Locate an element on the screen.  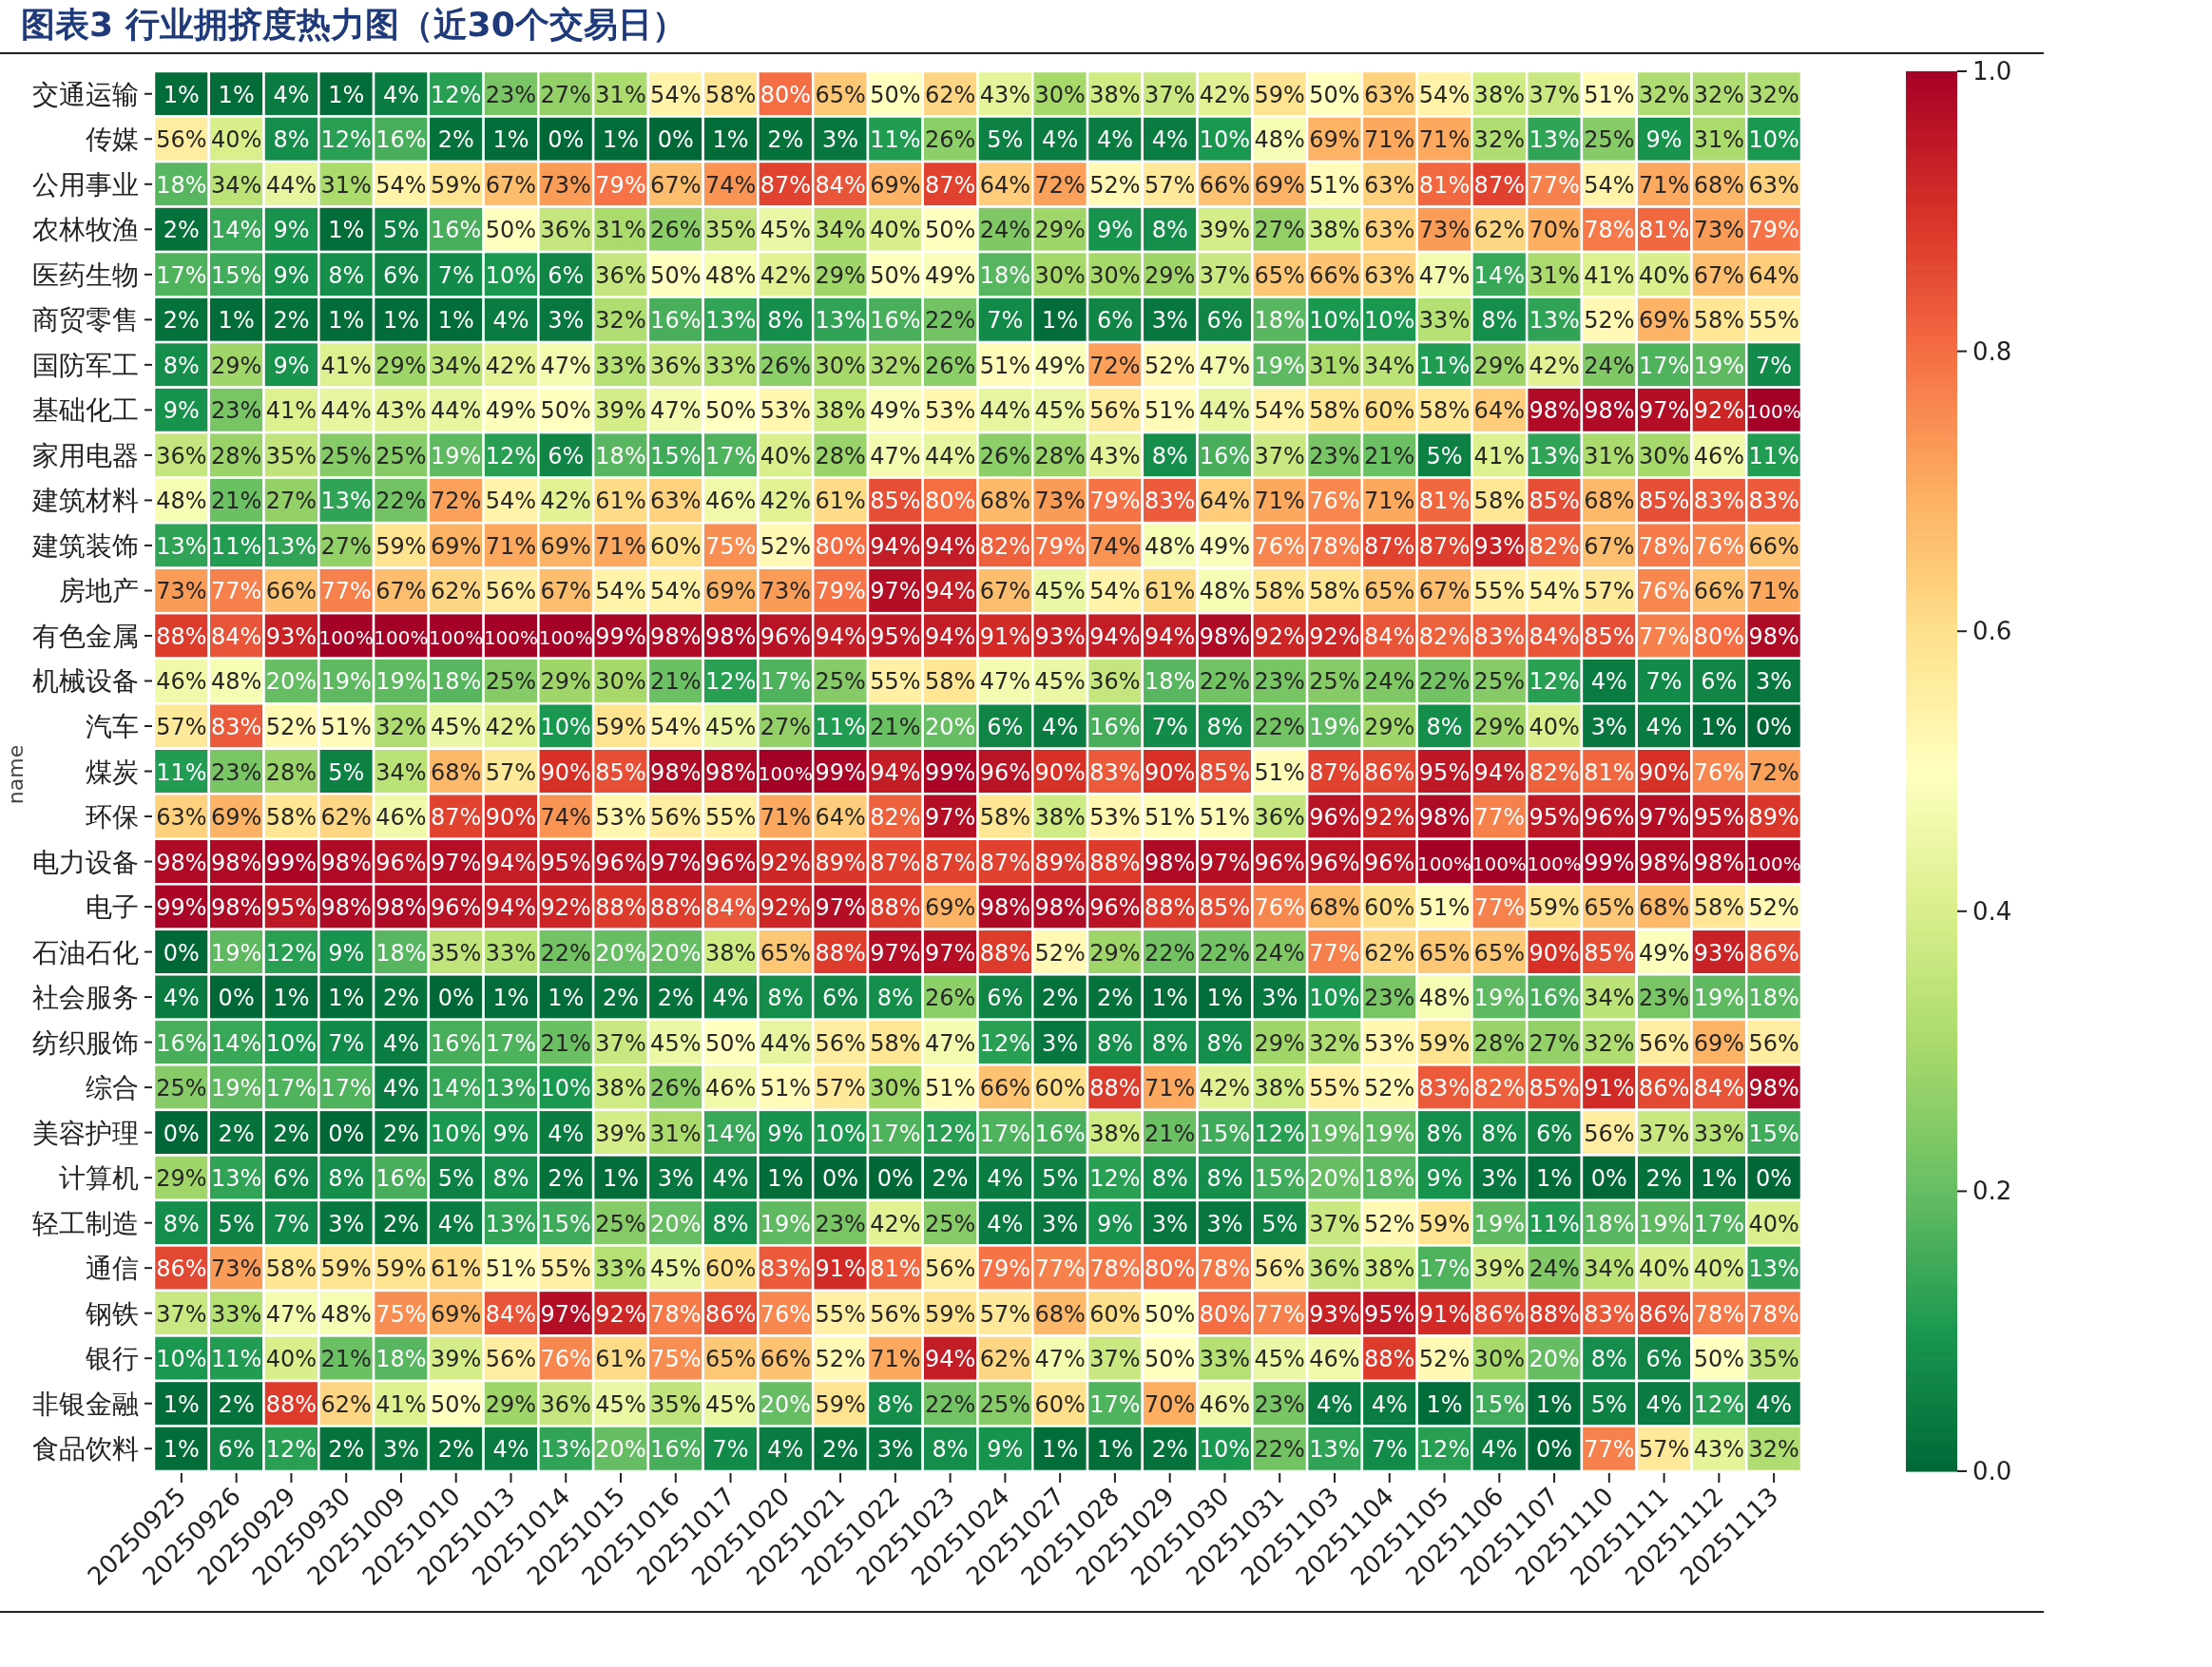
data-label: 31% is located at coordinates (1719, 140).